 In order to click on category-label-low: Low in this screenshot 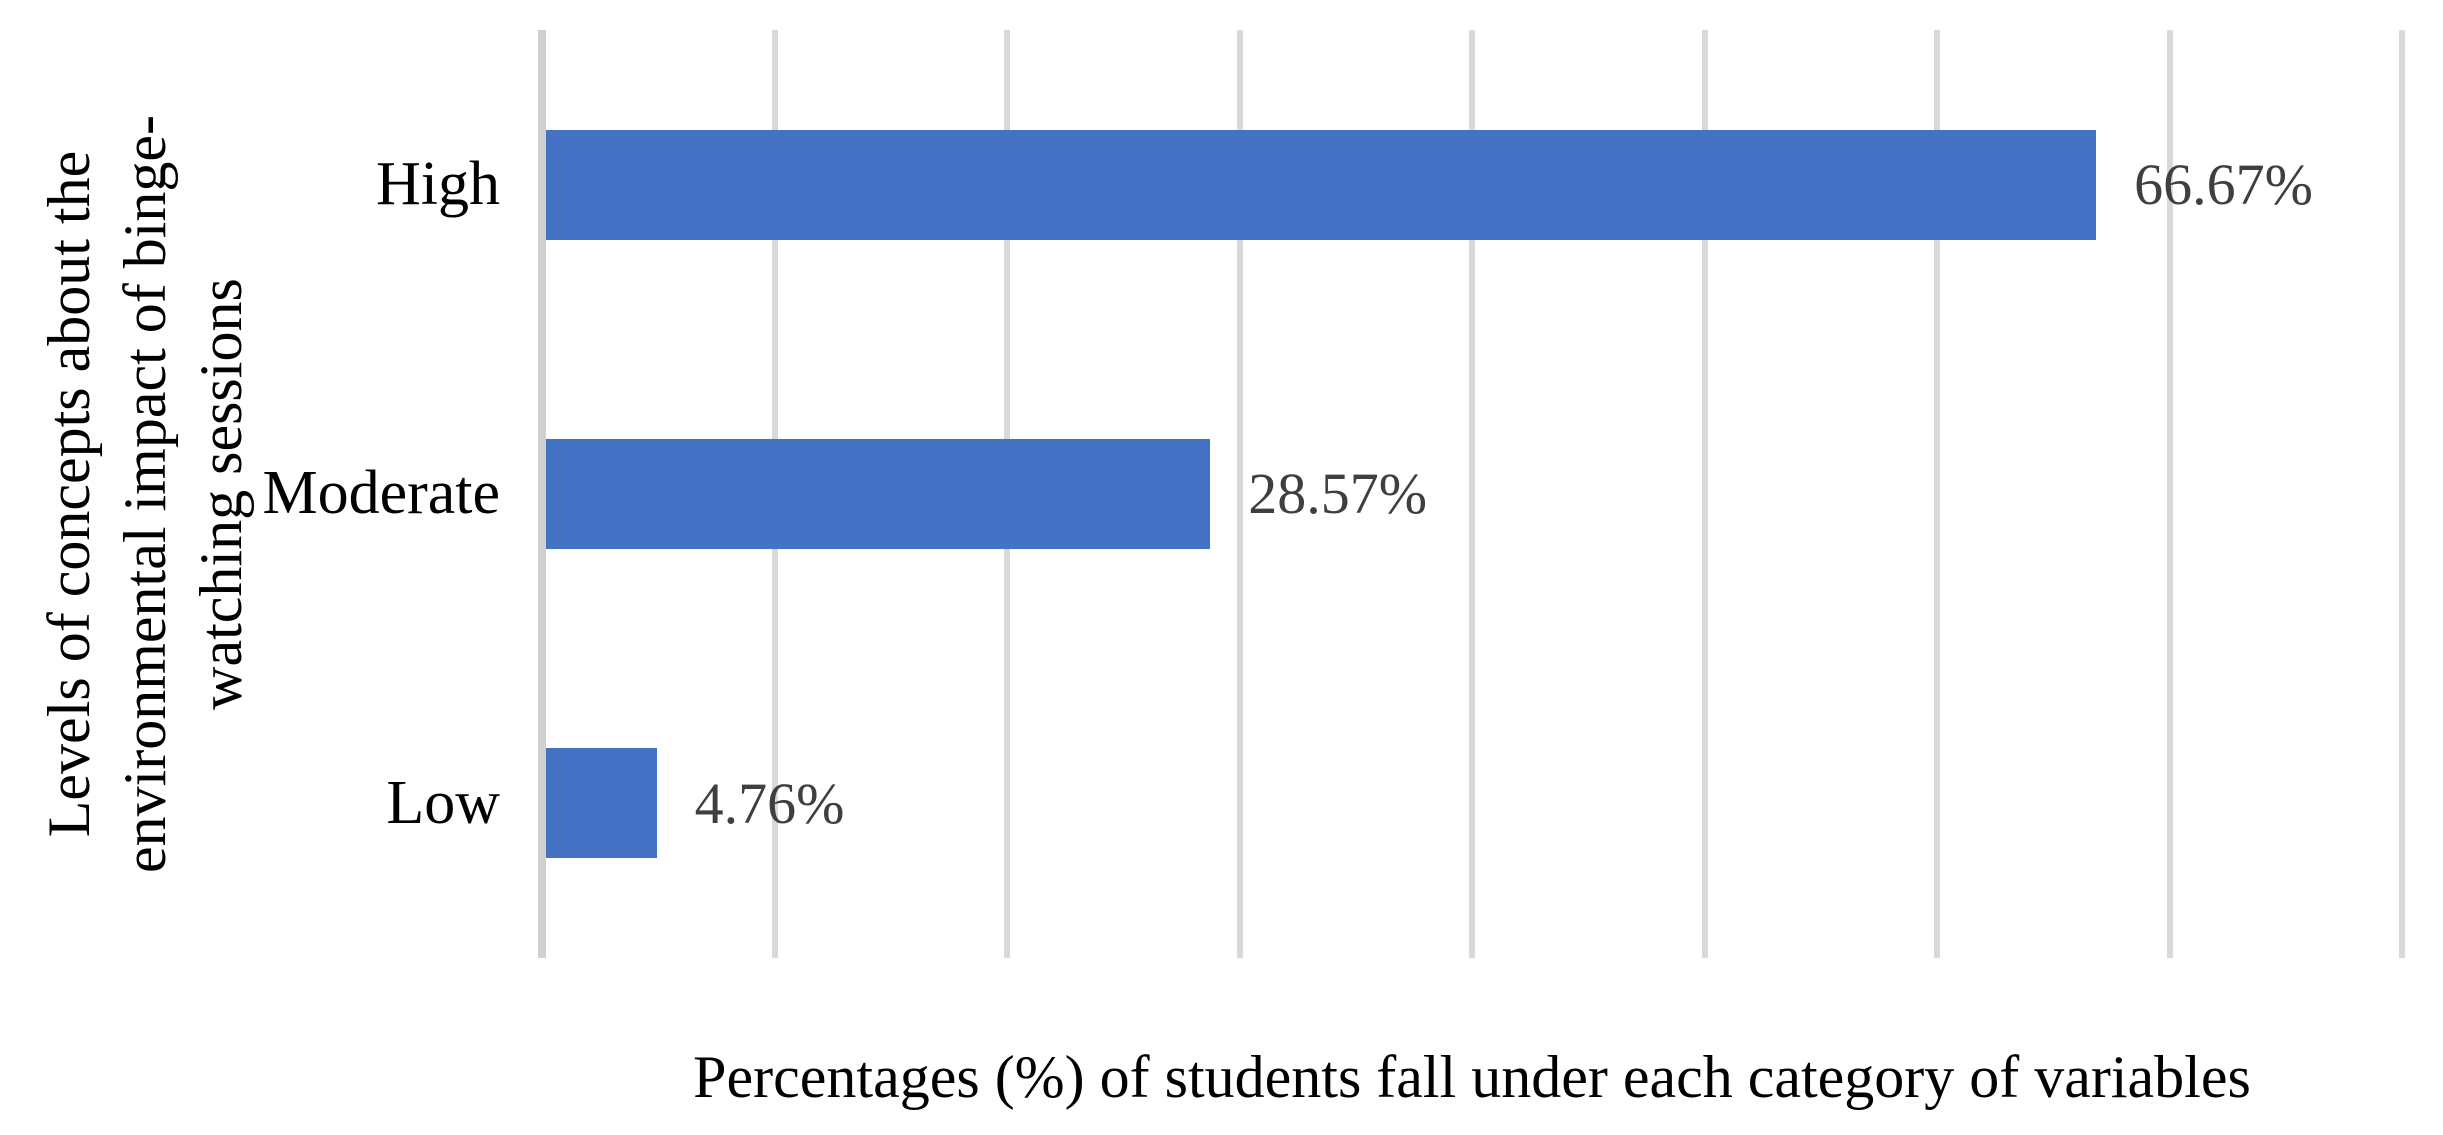, I will do `click(443, 802)`.